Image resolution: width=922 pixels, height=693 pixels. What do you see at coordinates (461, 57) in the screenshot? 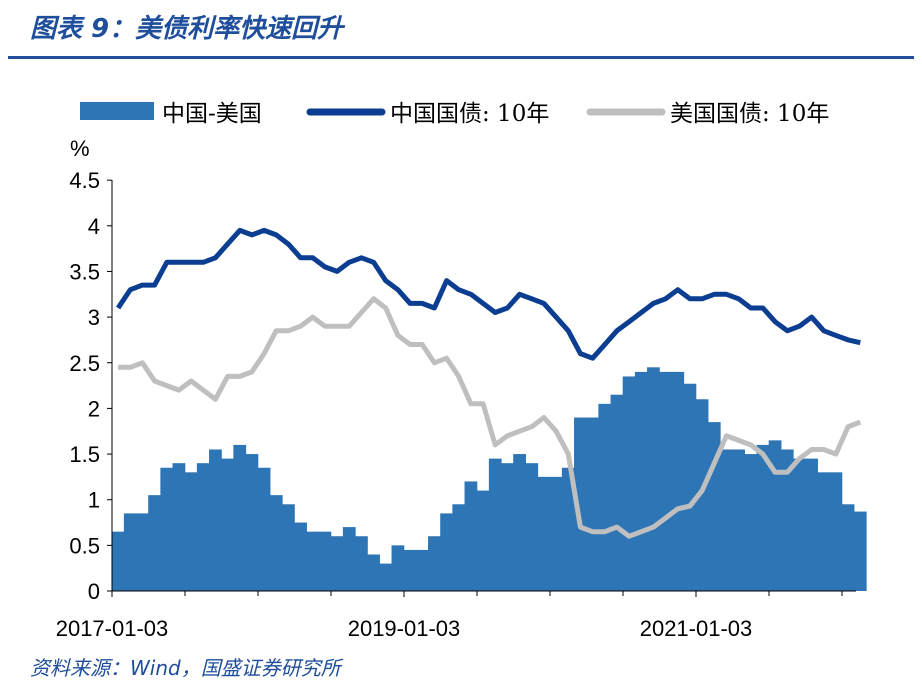
I see `title-divider` at bounding box center [461, 57].